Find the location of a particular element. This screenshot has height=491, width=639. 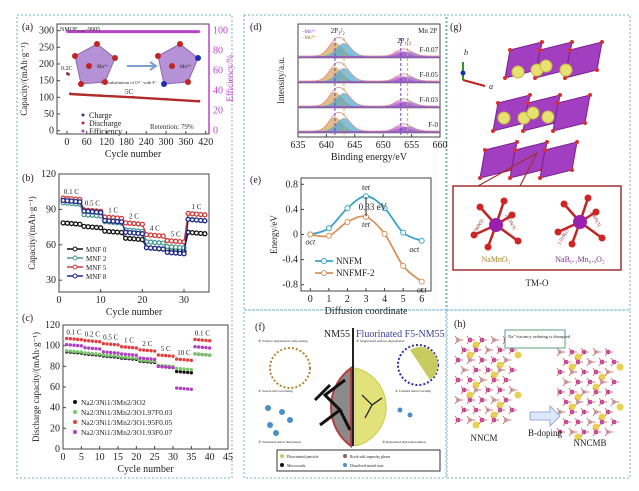

sample-label: F-0.07 is located at coordinates (429, 50).